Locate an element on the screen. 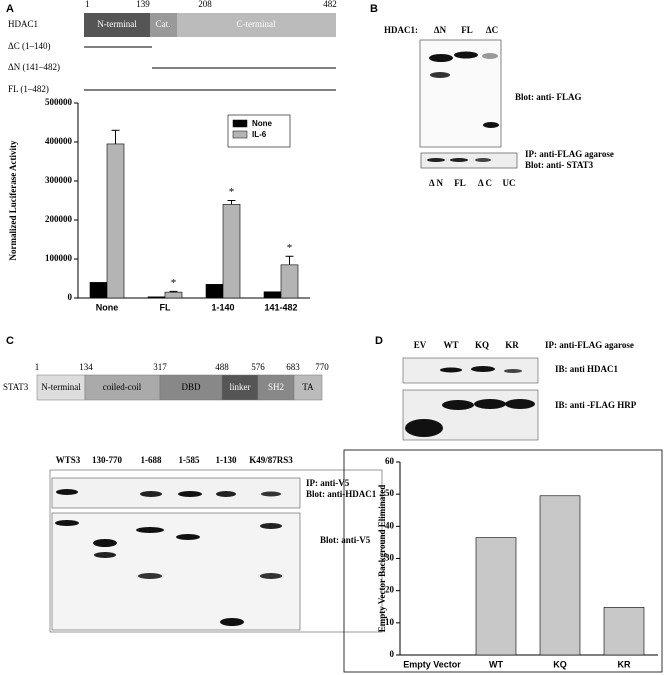 This screenshot has width=667, height=675. domain-label: coiled-coil is located at coordinates (122, 387).